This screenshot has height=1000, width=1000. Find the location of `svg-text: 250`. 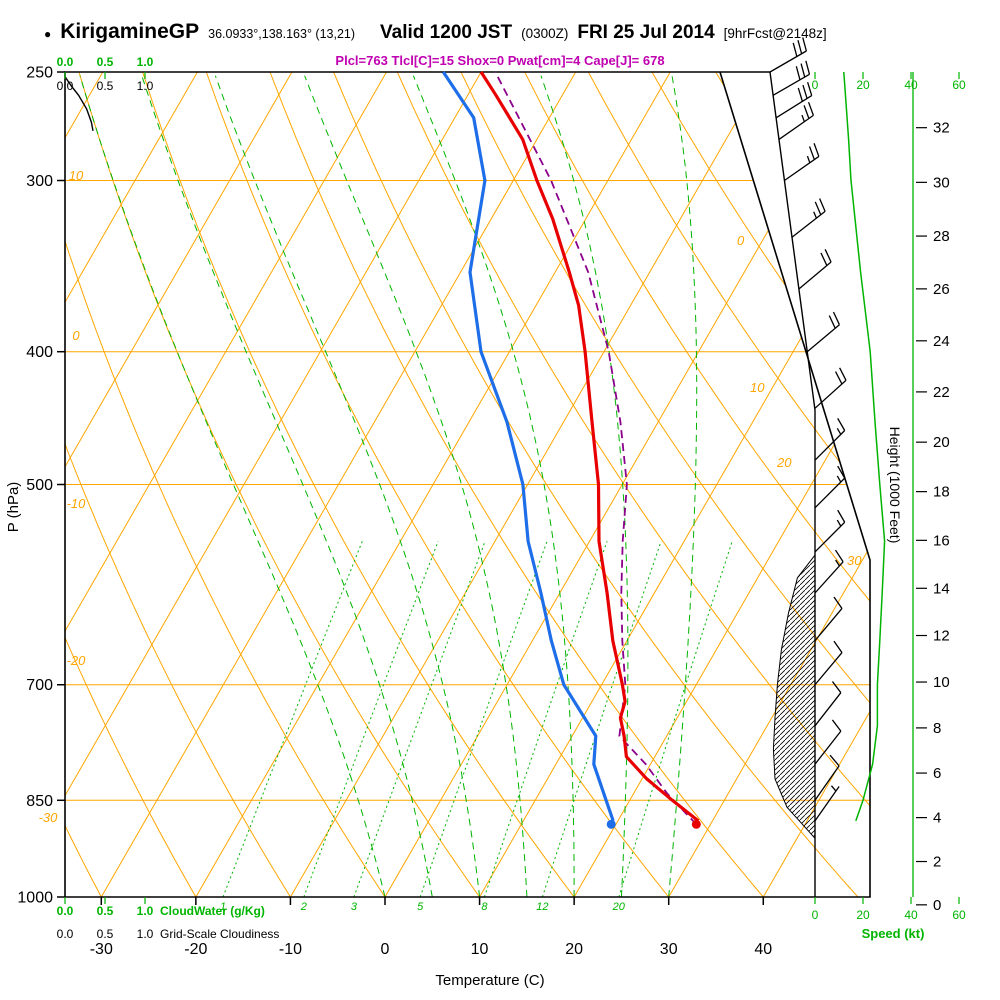

svg-text: 250 is located at coordinates (39, 73).